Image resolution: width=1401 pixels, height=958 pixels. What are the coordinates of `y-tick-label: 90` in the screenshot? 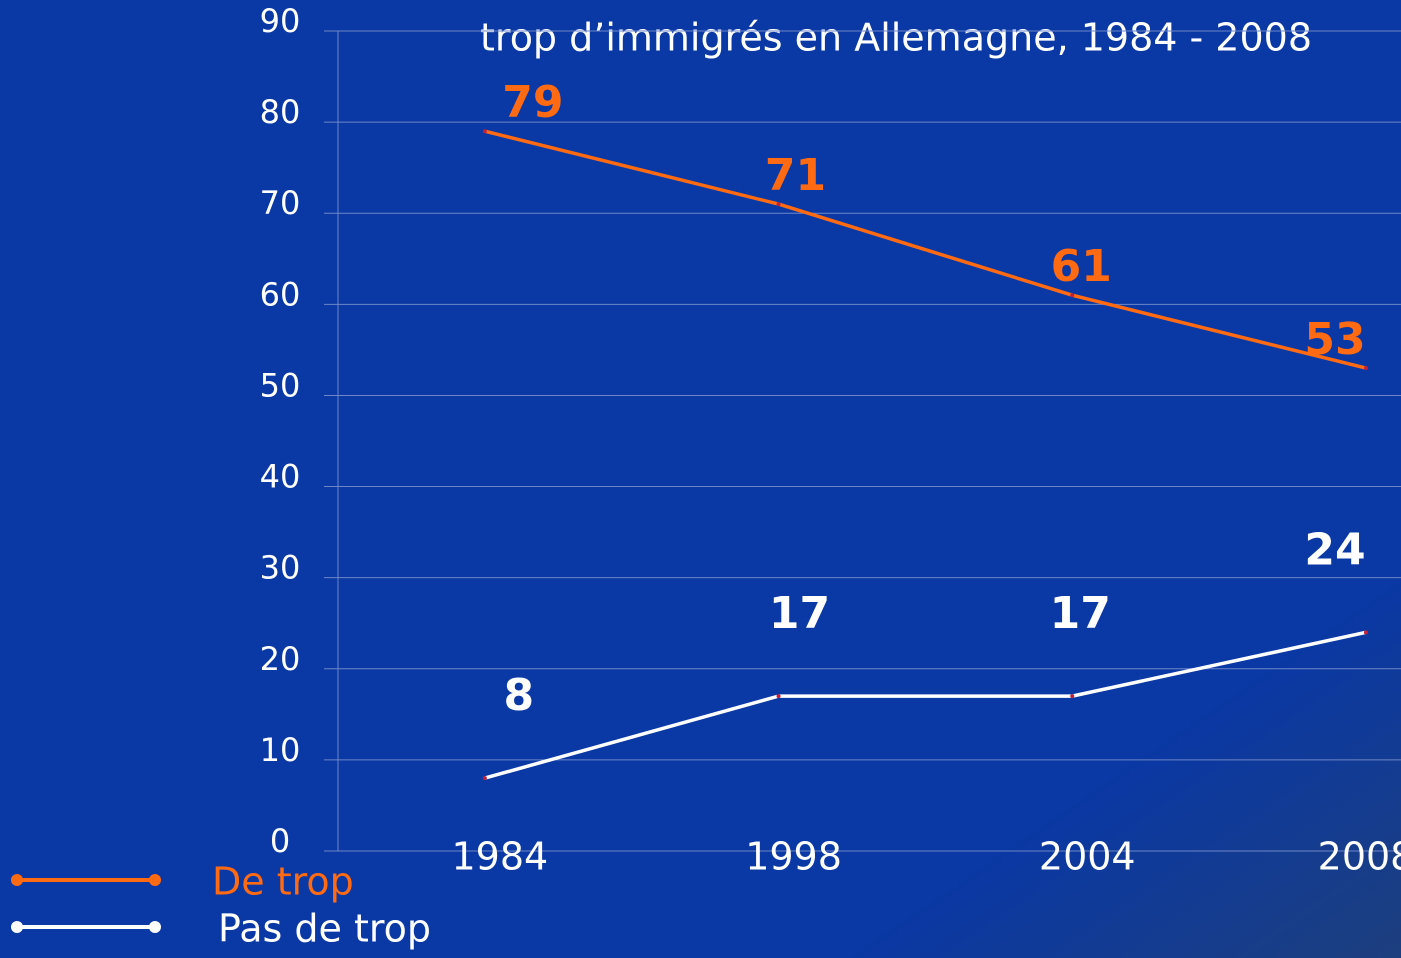 It's located at (280, 21).